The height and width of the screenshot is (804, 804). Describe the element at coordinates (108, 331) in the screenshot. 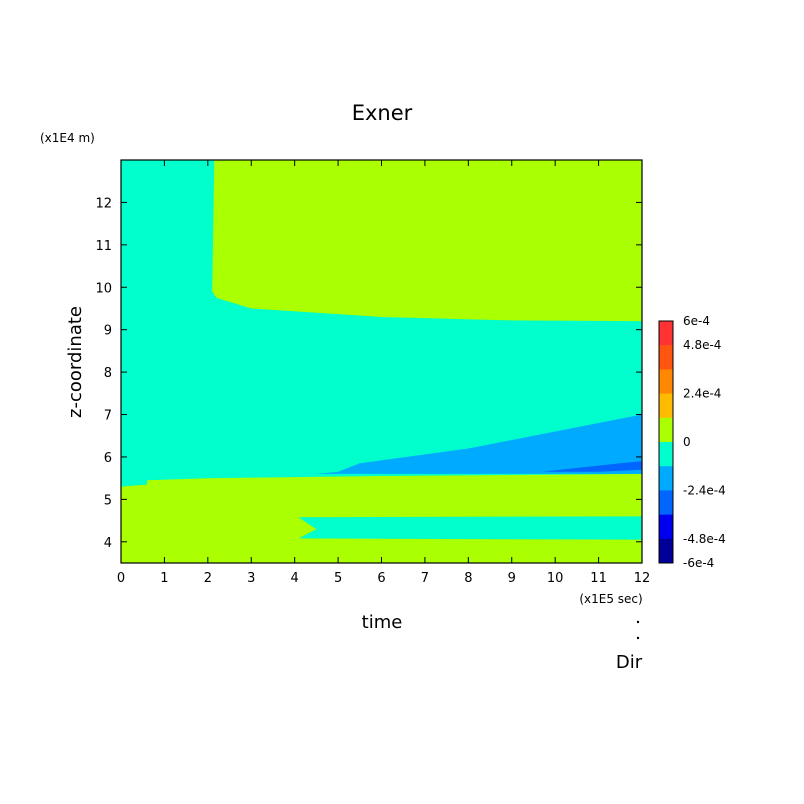

I see `y-tick-label: 9` at that location.